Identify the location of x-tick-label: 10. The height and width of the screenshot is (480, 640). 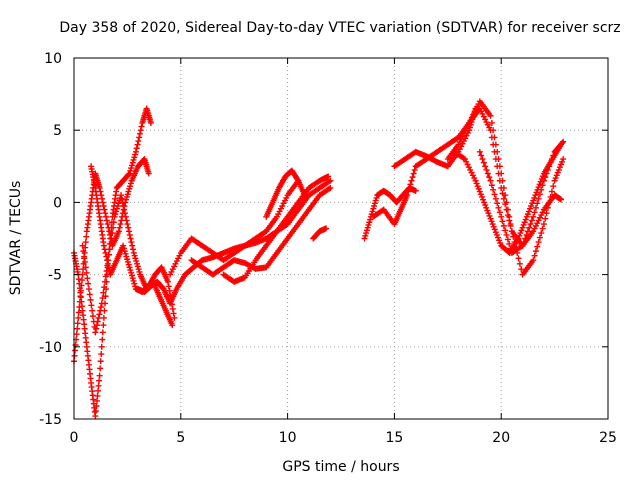
(288, 438).